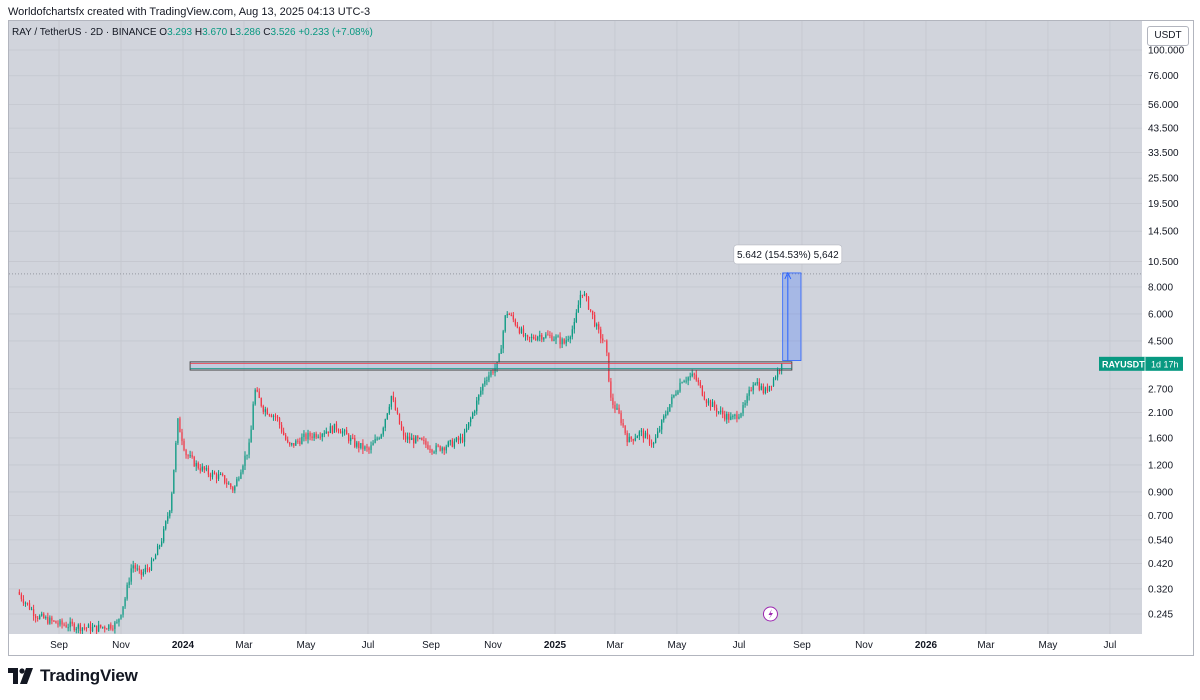 The image size is (1200, 700). I want to click on tradingview-logo: TradingView, so click(73, 676).